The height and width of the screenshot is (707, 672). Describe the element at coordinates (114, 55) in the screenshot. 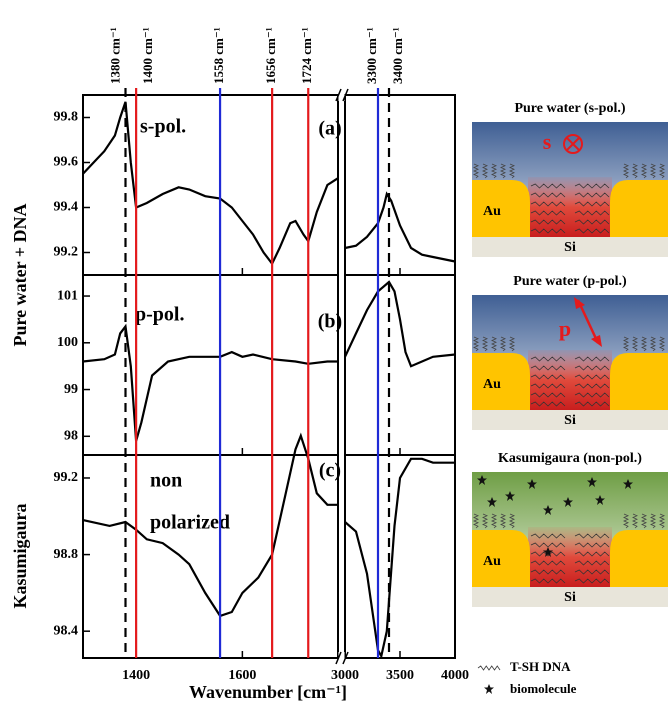

I see `reference-label: 1380 cm⁻¹` at that location.